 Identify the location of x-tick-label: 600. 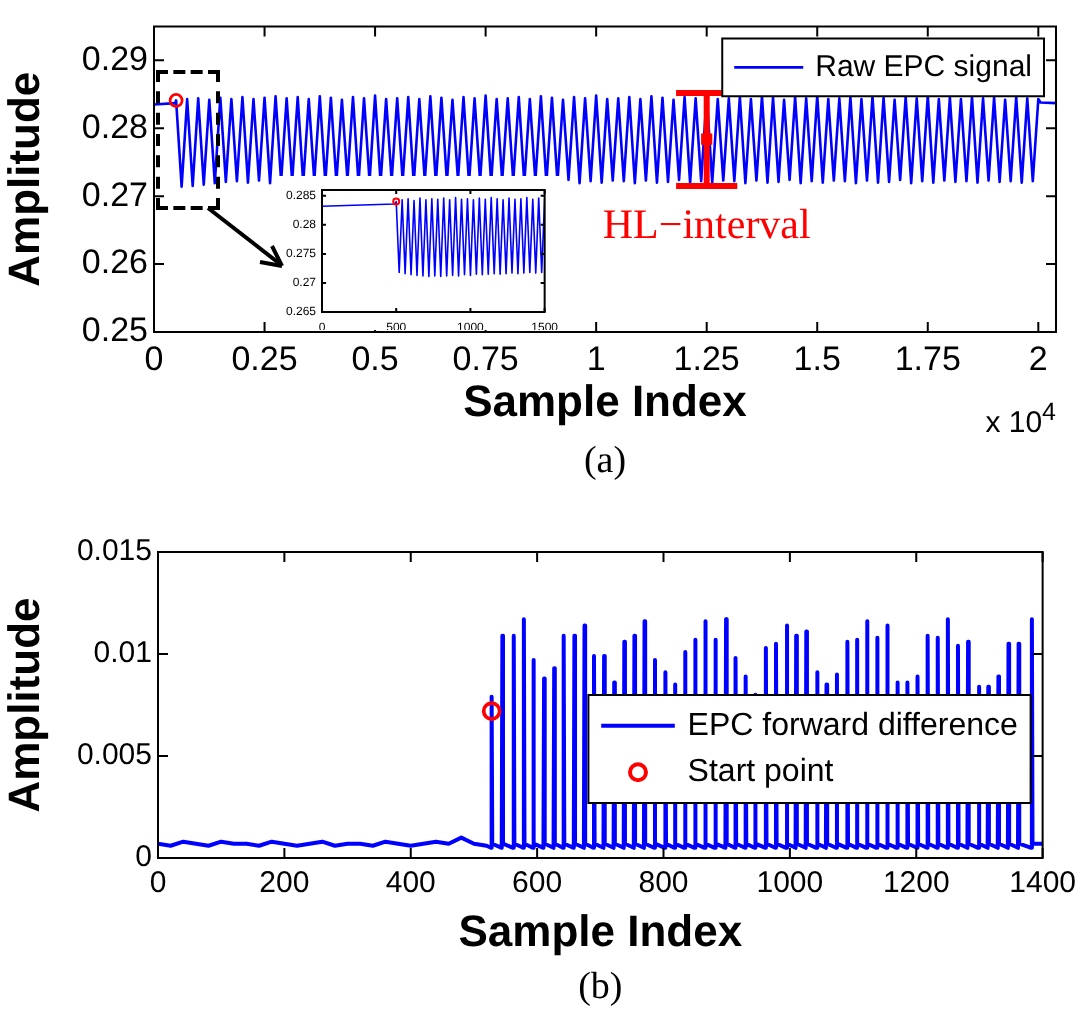
(537, 883).